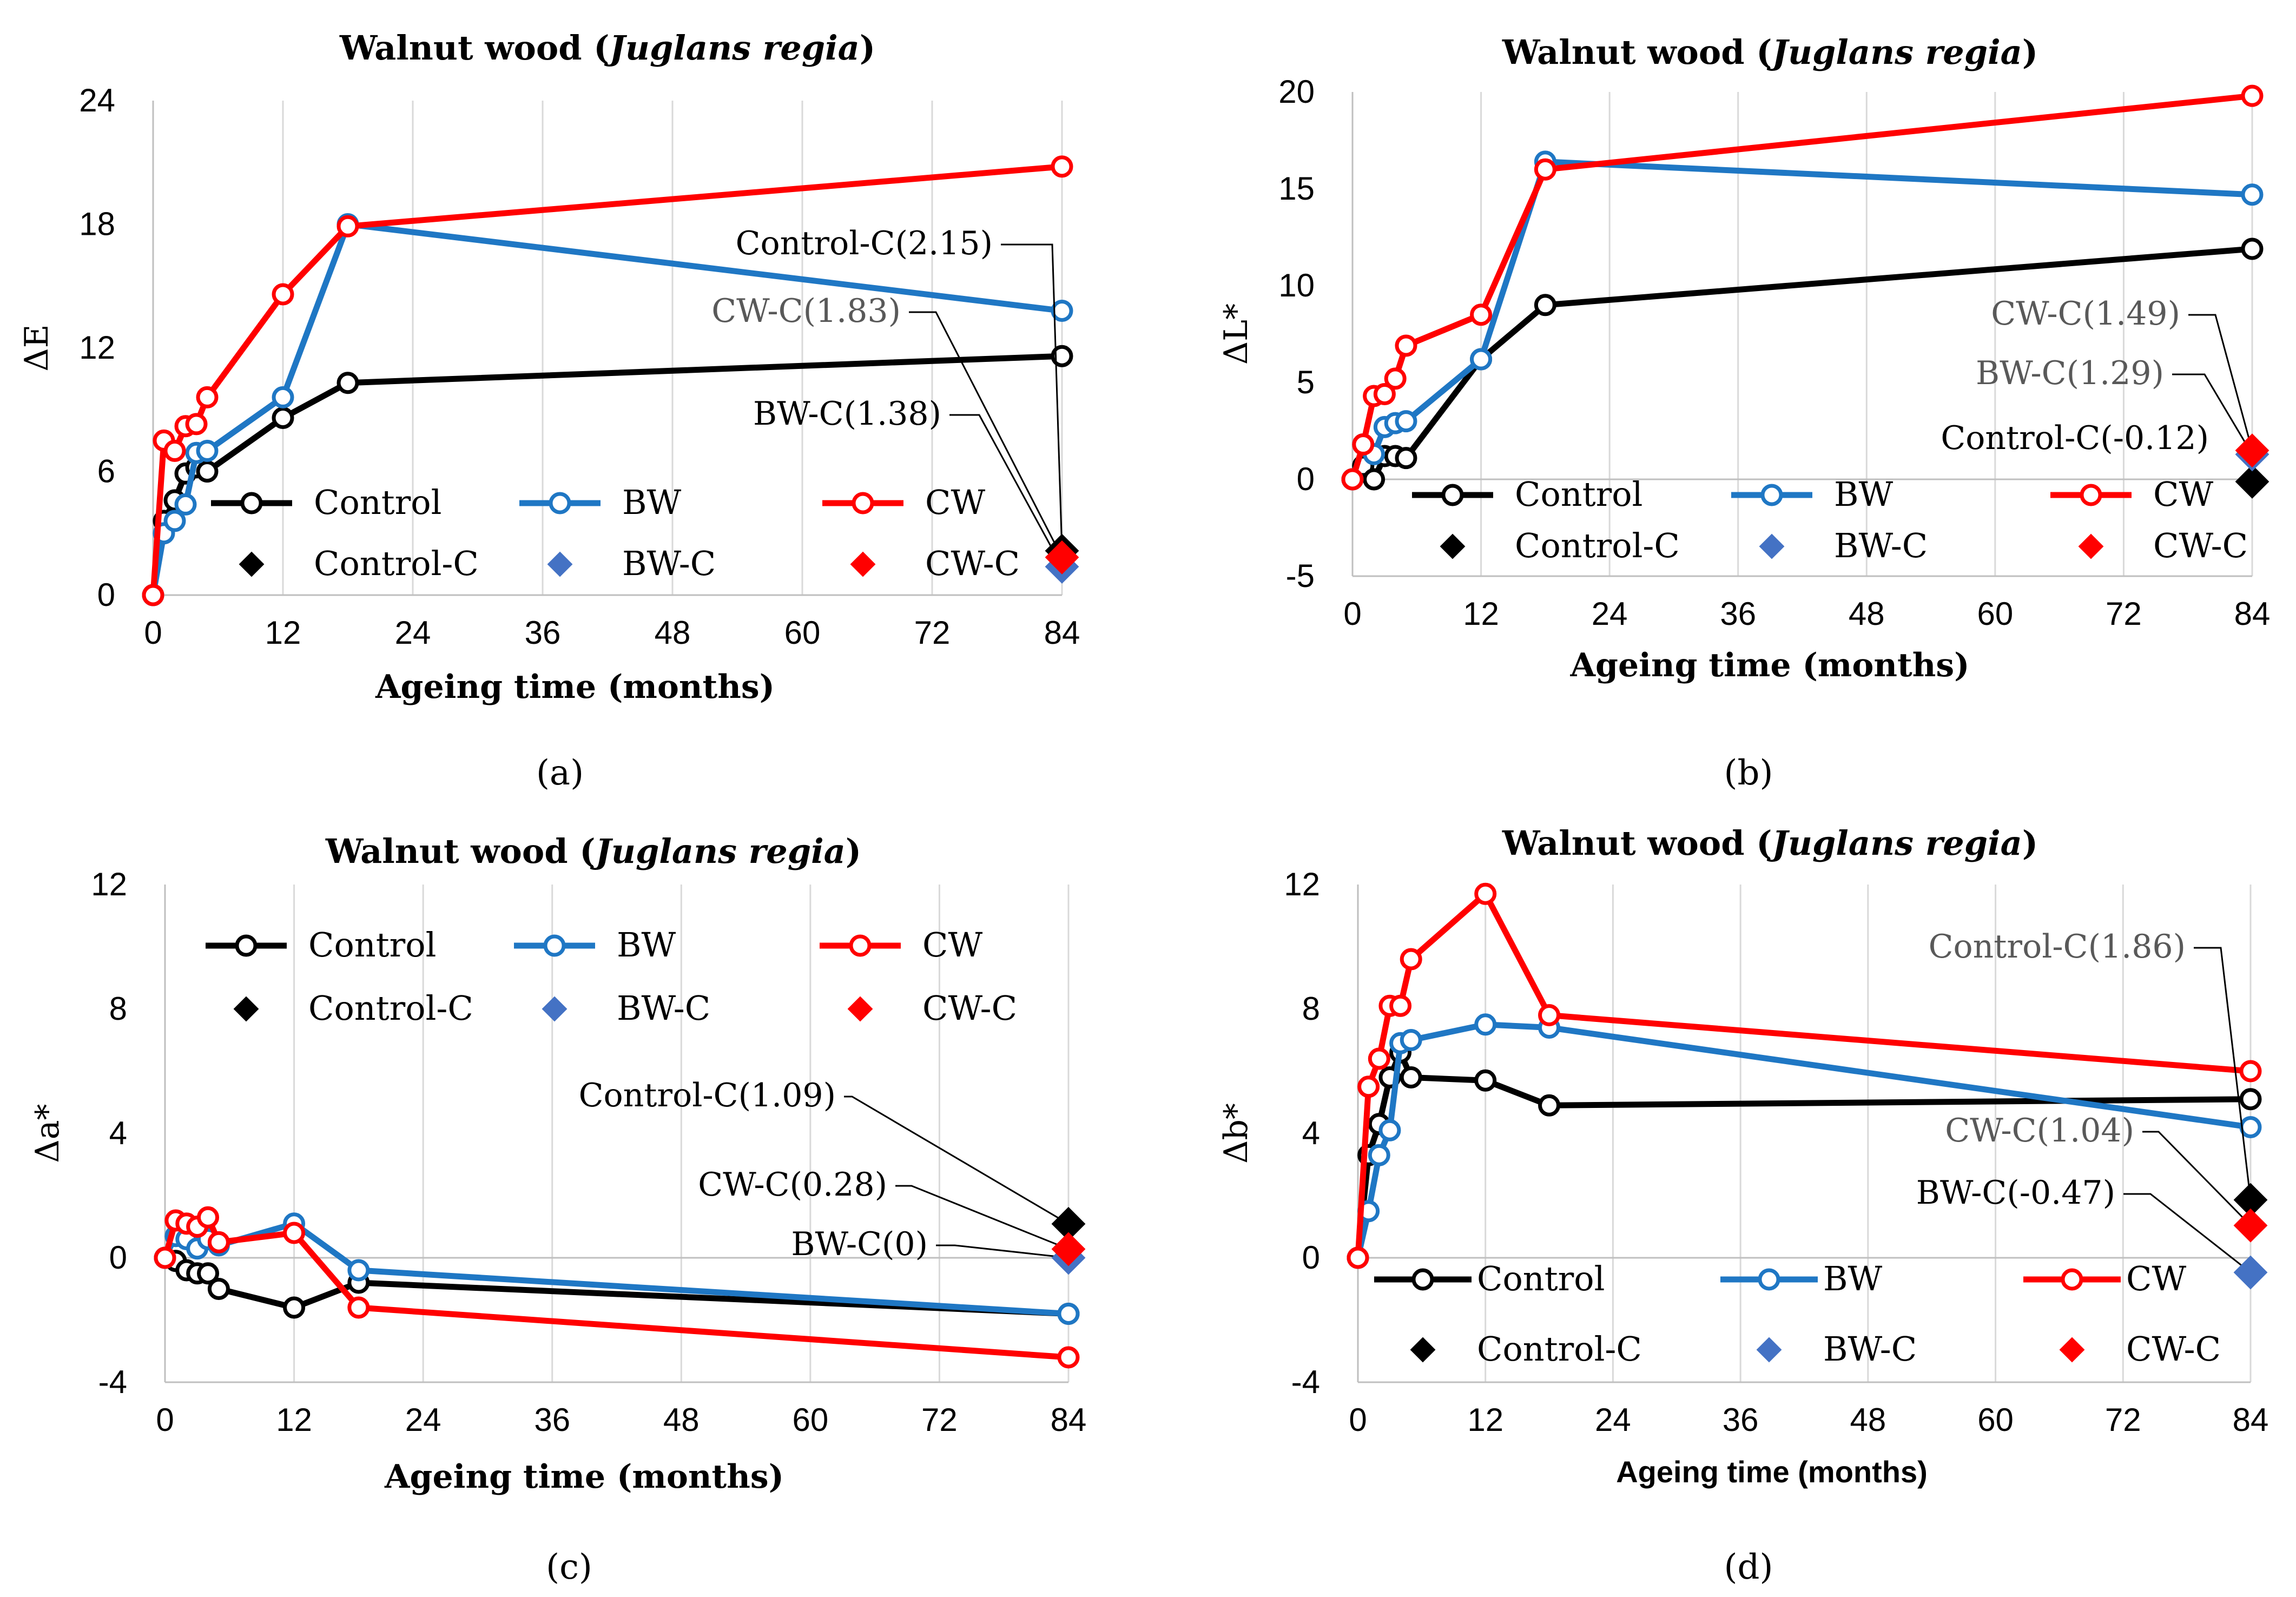 Image resolution: width=2296 pixels, height=1597 pixels. Describe the element at coordinates (1296, 92) in the screenshot. I see `y-tick-label: 20` at that location.